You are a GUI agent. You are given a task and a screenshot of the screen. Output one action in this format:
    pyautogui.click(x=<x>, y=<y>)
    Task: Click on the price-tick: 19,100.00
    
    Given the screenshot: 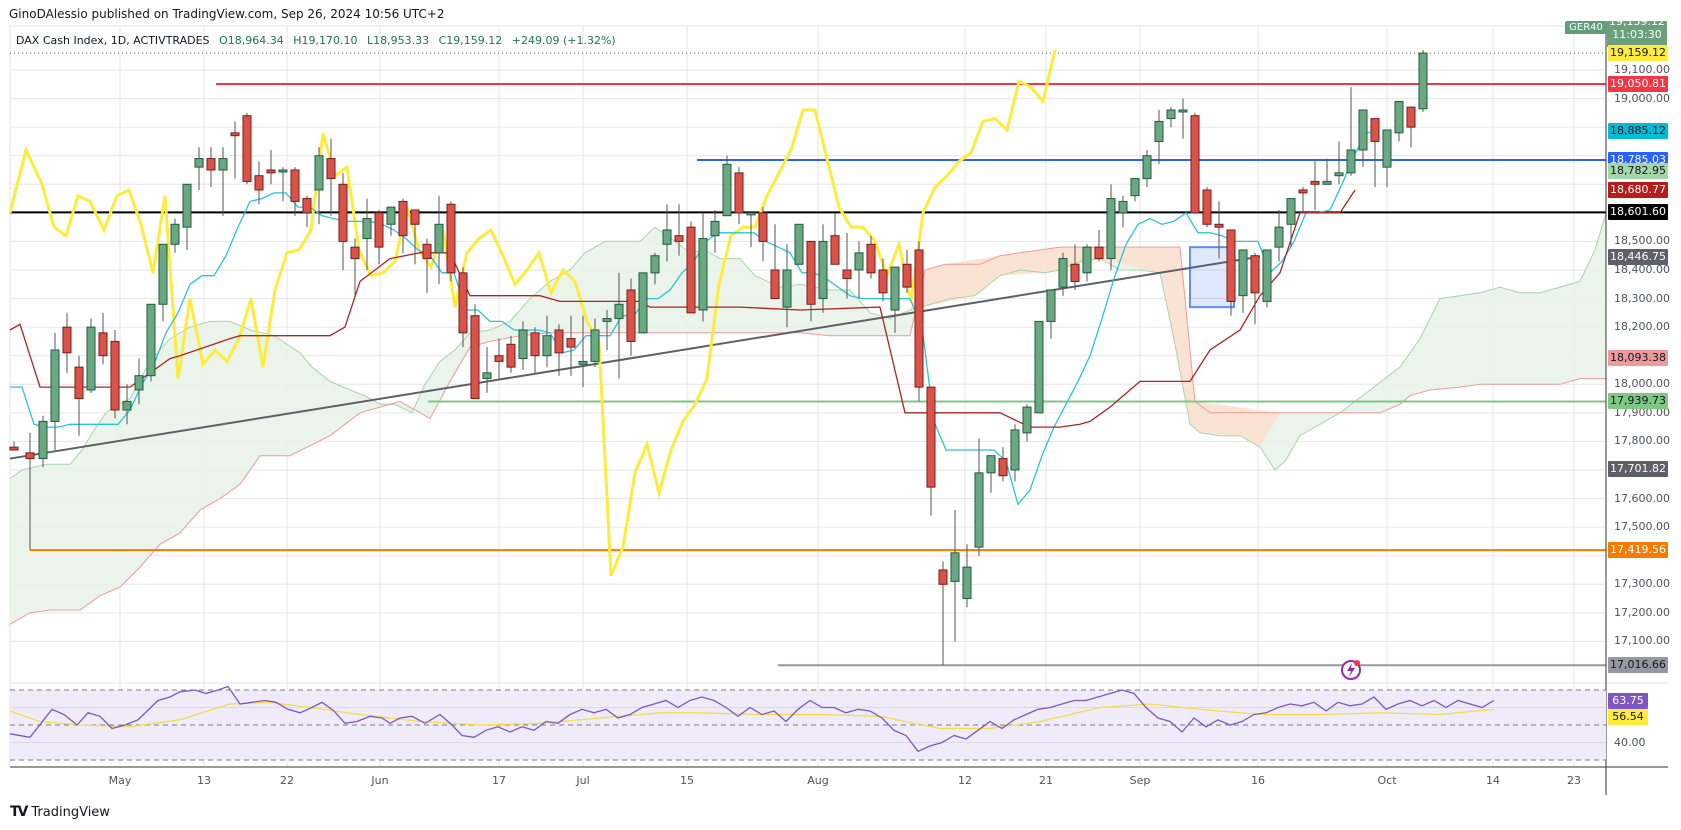 What is the action you would take?
    pyautogui.click(x=1642, y=69)
    